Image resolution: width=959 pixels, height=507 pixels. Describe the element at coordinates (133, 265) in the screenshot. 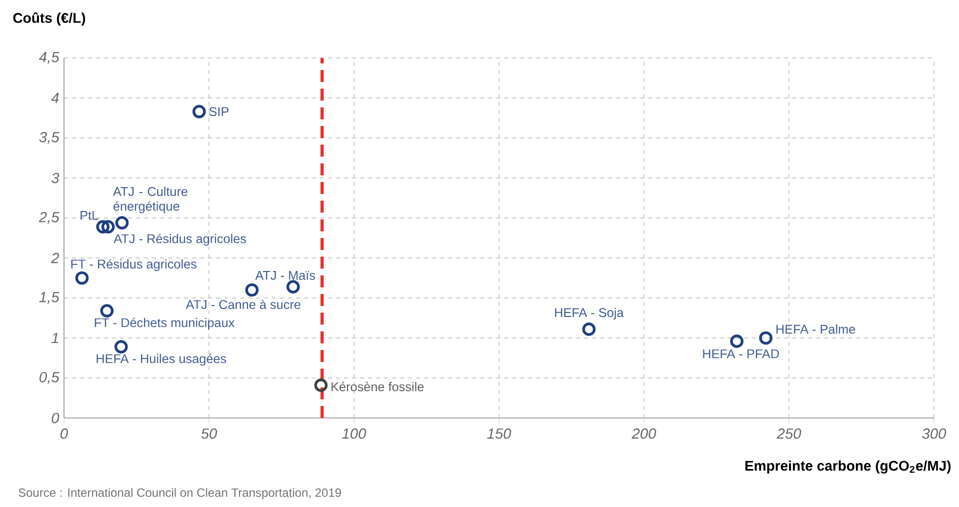

I see `series-label: FT - Résidus agricoles` at that location.